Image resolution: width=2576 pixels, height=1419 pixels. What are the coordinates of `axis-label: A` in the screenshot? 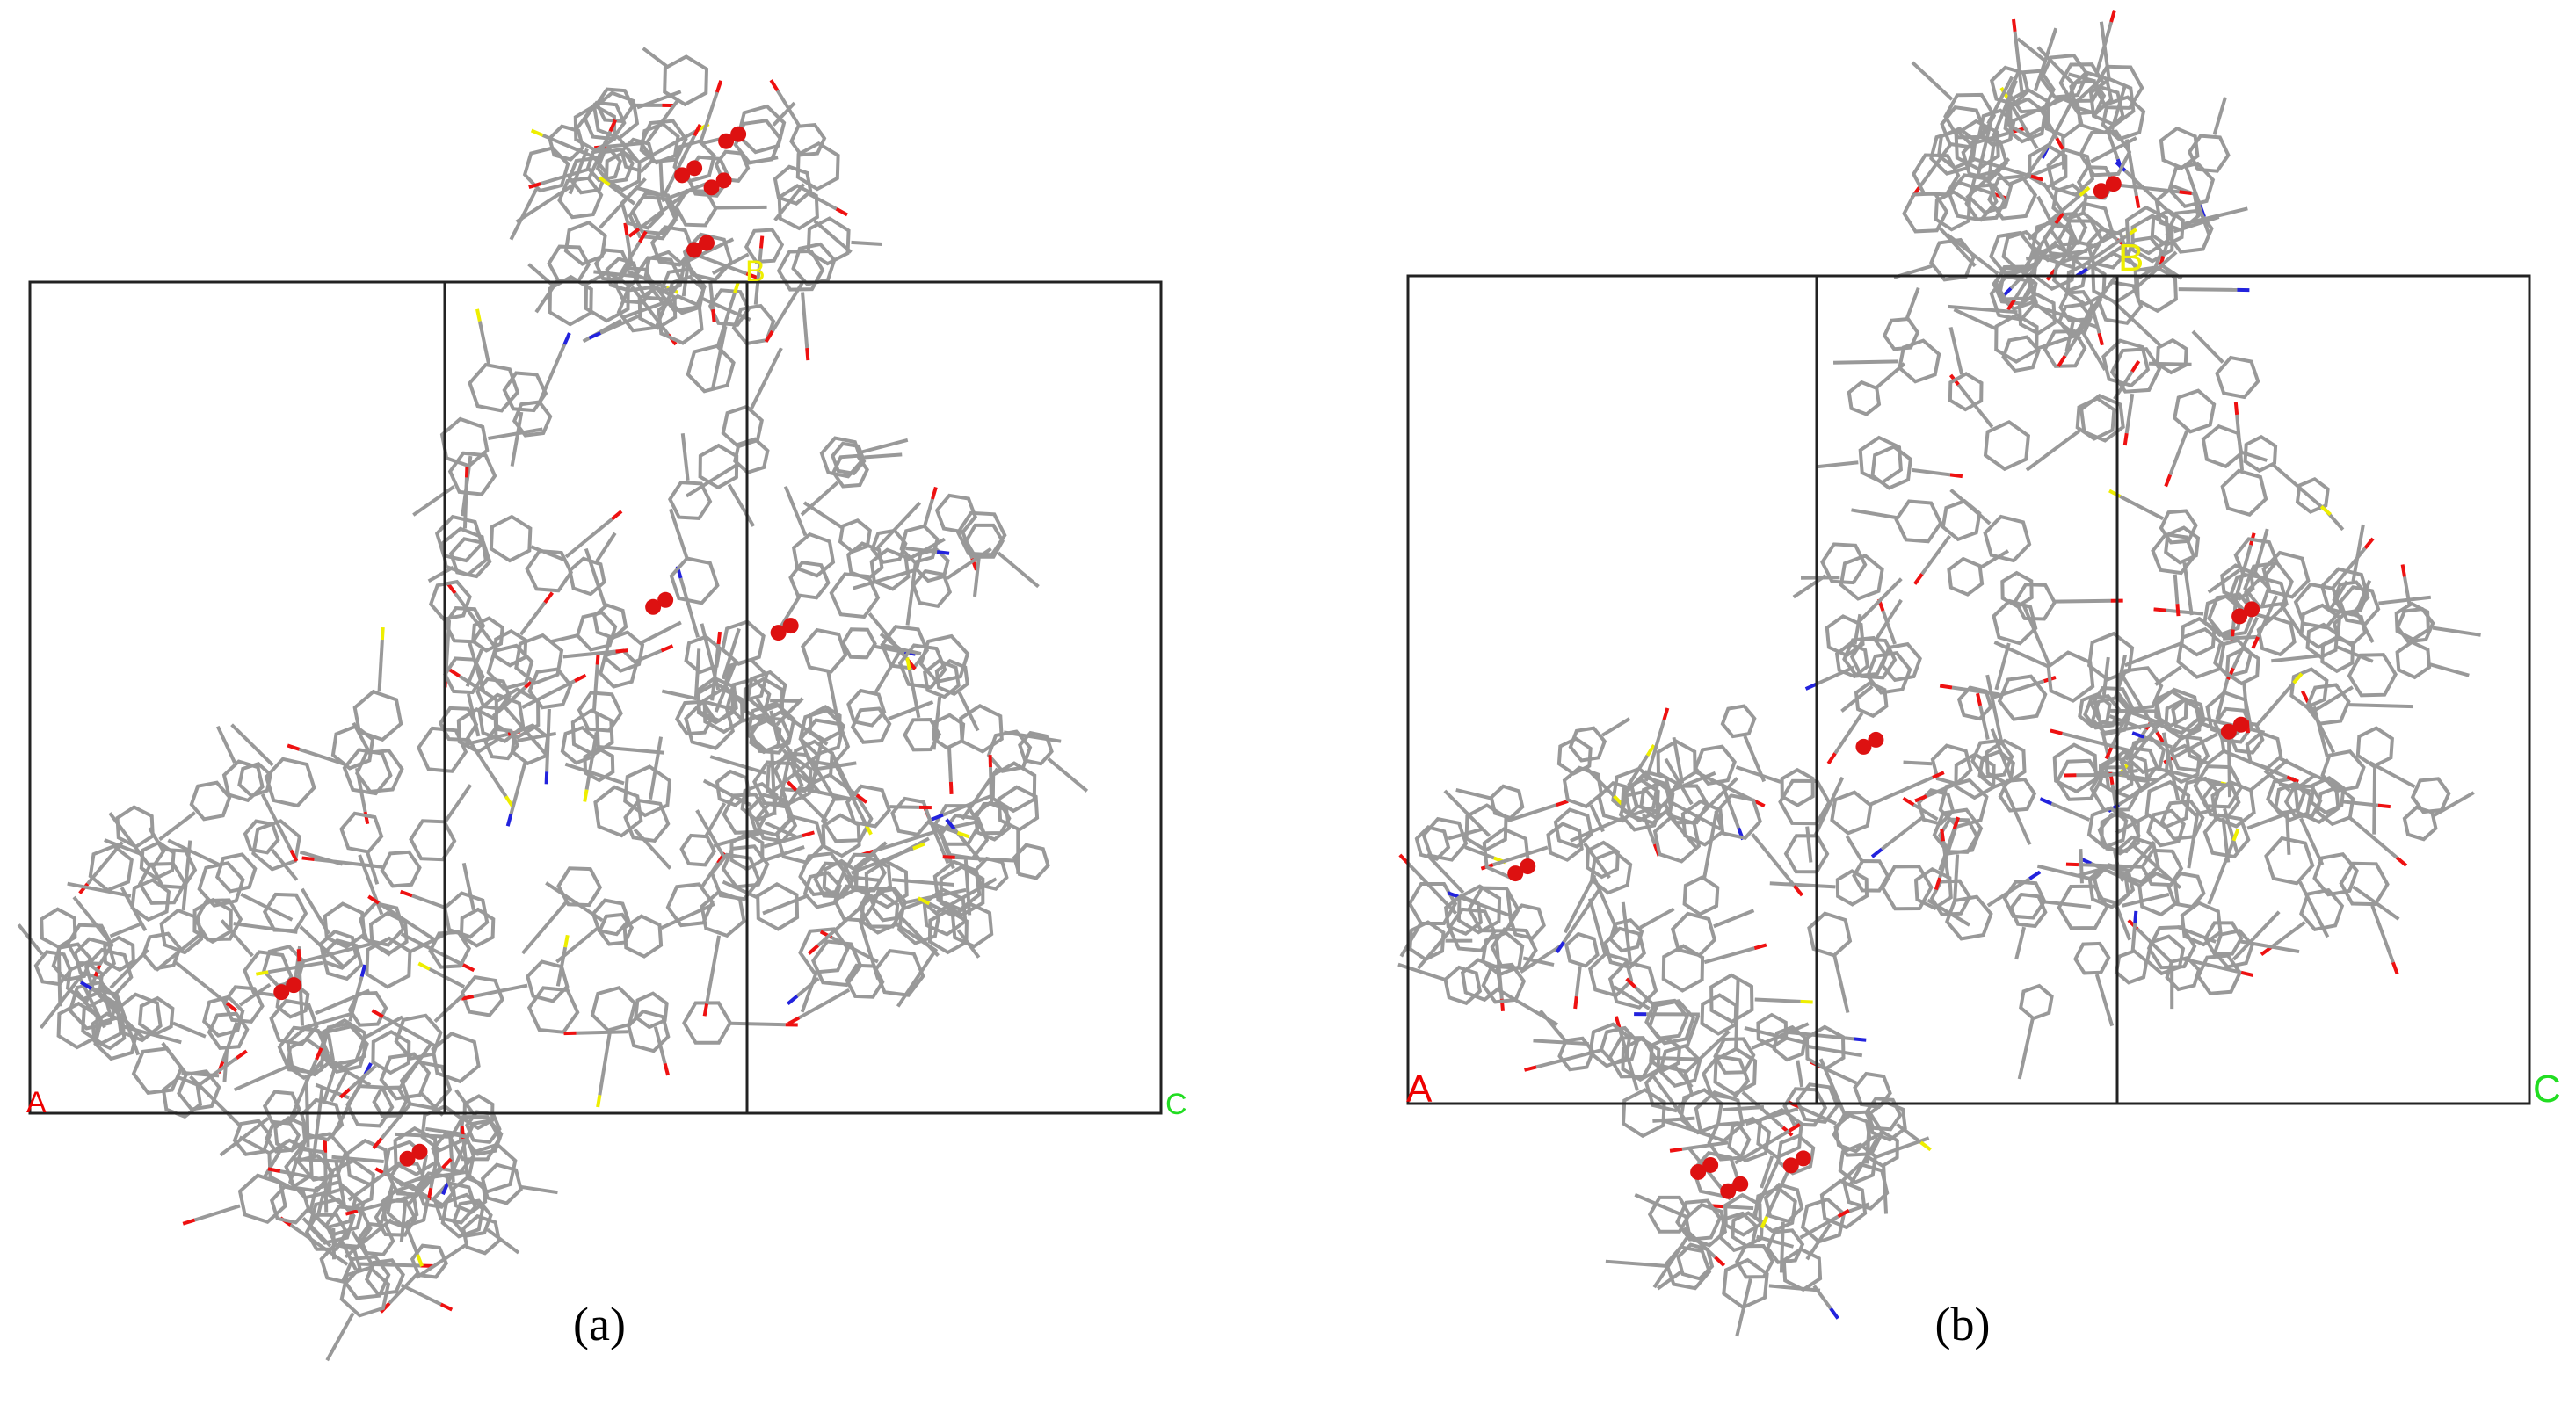 It's located at (1419, 1089).